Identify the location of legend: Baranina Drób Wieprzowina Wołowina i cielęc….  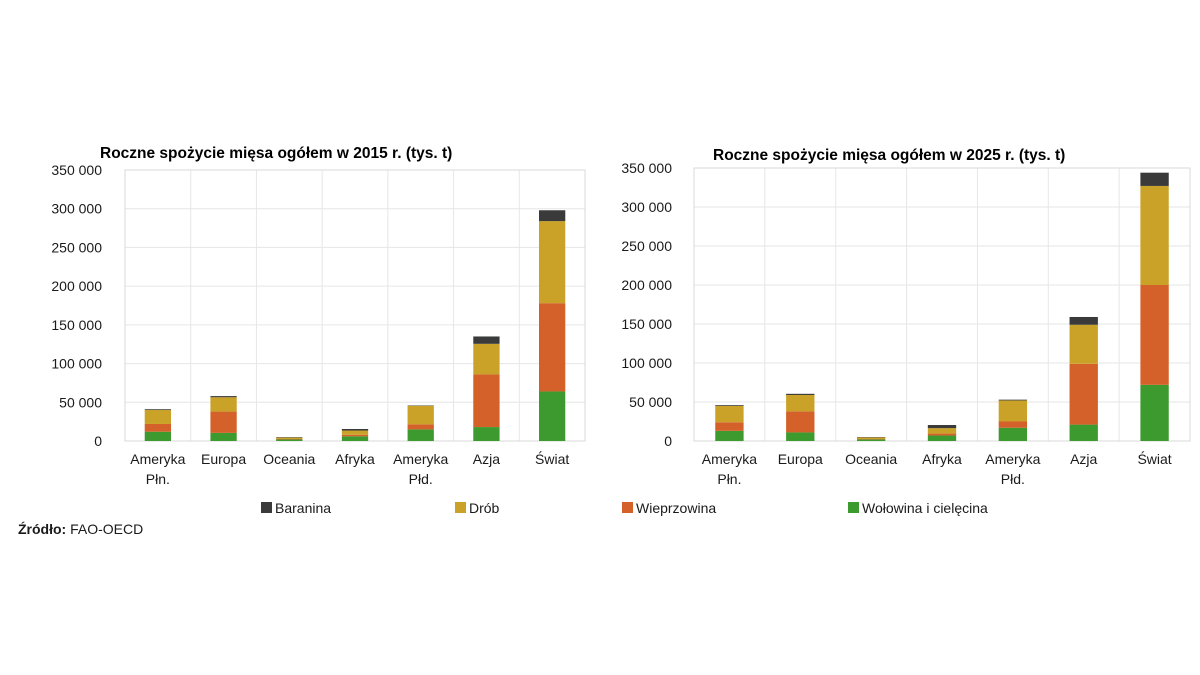
(624, 508).